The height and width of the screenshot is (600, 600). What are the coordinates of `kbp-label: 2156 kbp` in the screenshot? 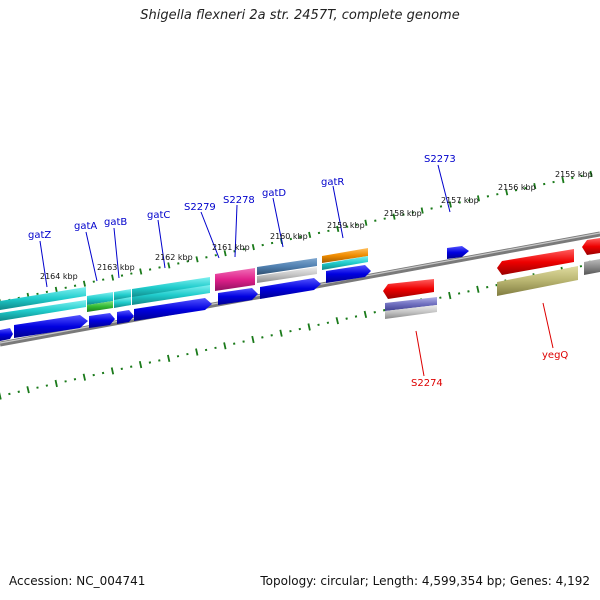 It's located at (517, 187).